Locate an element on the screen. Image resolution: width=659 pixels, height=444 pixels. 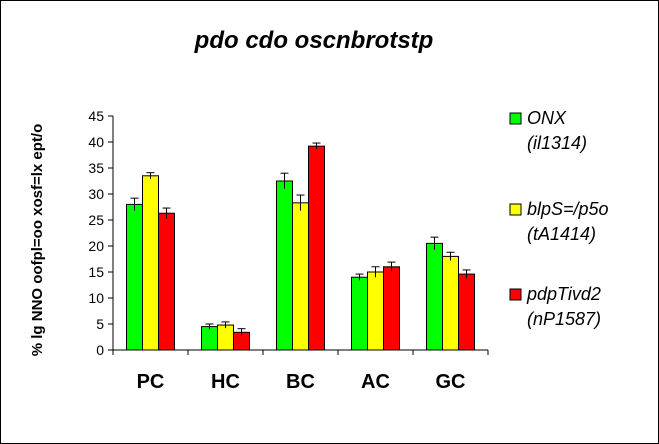
x-tick-label: PC is located at coordinates (151, 382).